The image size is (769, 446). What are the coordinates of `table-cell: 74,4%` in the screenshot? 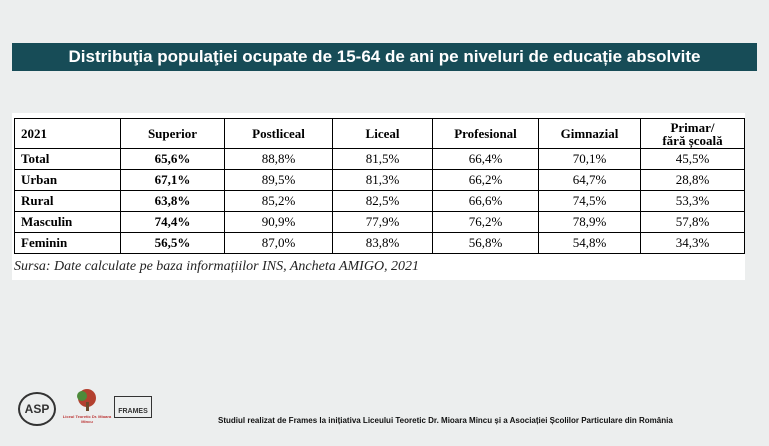 It's located at (172, 222).